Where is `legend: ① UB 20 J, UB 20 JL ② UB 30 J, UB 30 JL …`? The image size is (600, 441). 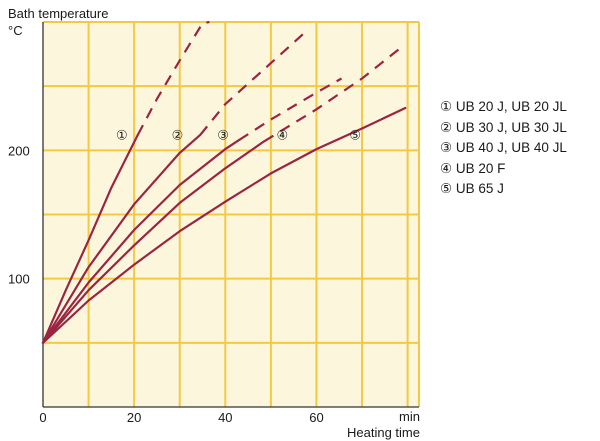
legend: ① UB 20 J, UB 20 JL ② UB 30 J, UB 30 JL … is located at coordinates (503, 148).